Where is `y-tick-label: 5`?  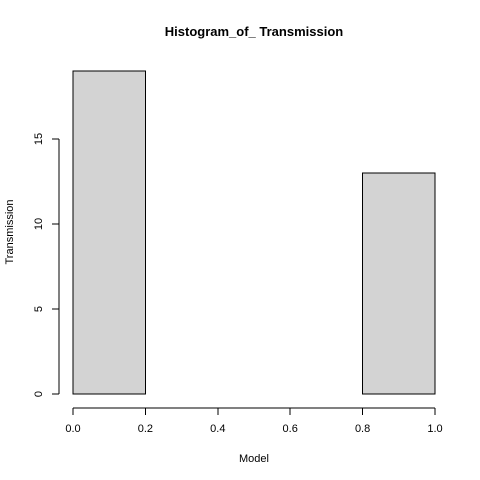 y-tick-label: 5 is located at coordinates (39, 309).